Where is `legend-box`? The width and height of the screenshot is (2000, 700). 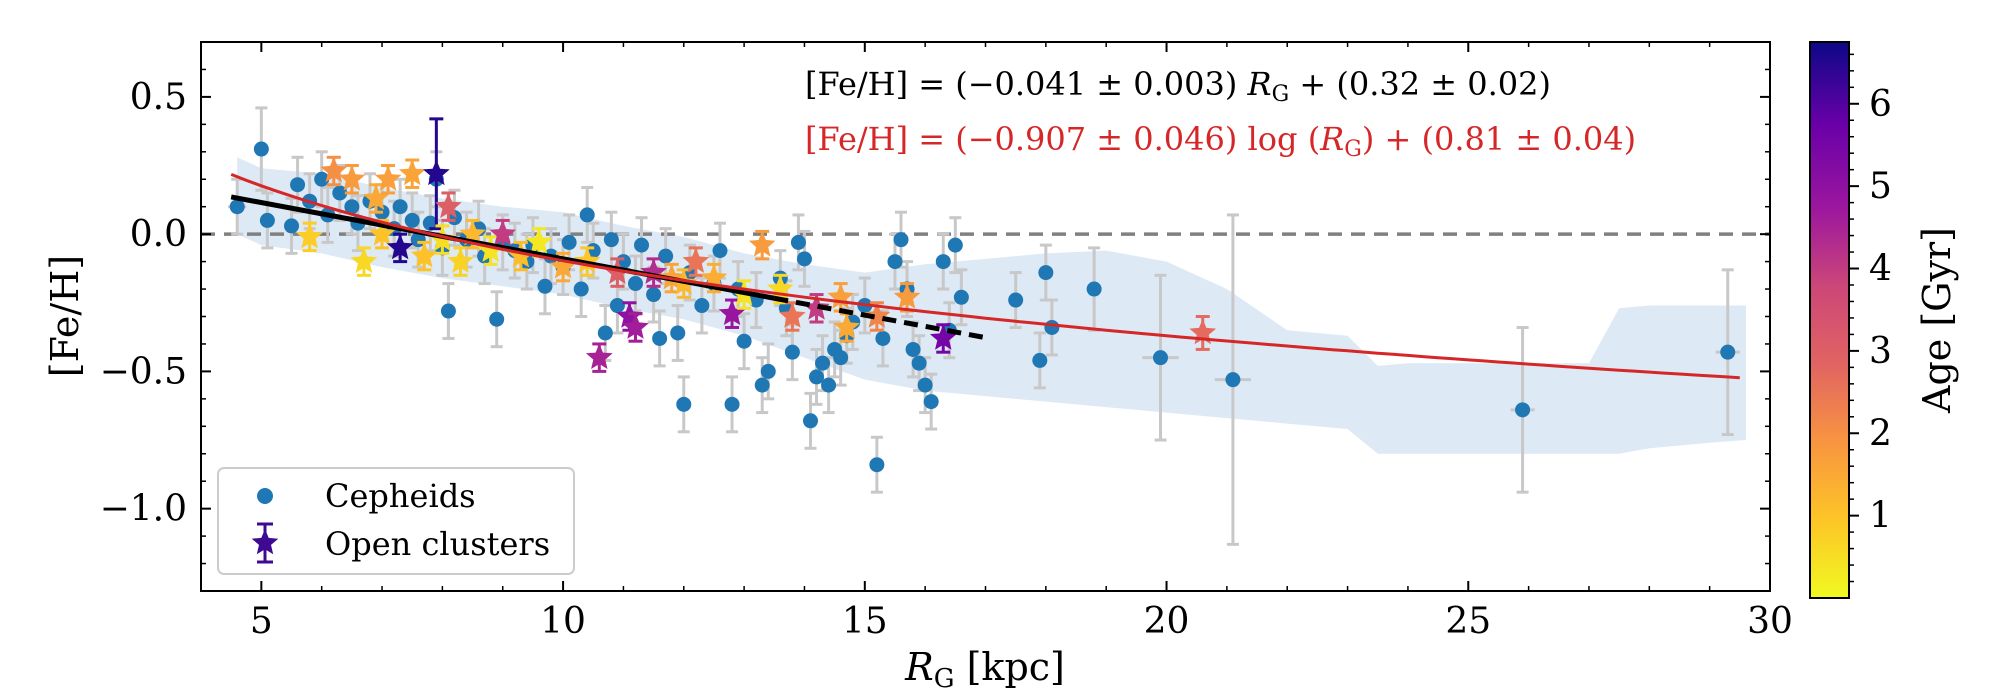 legend-box is located at coordinates (396, 521).